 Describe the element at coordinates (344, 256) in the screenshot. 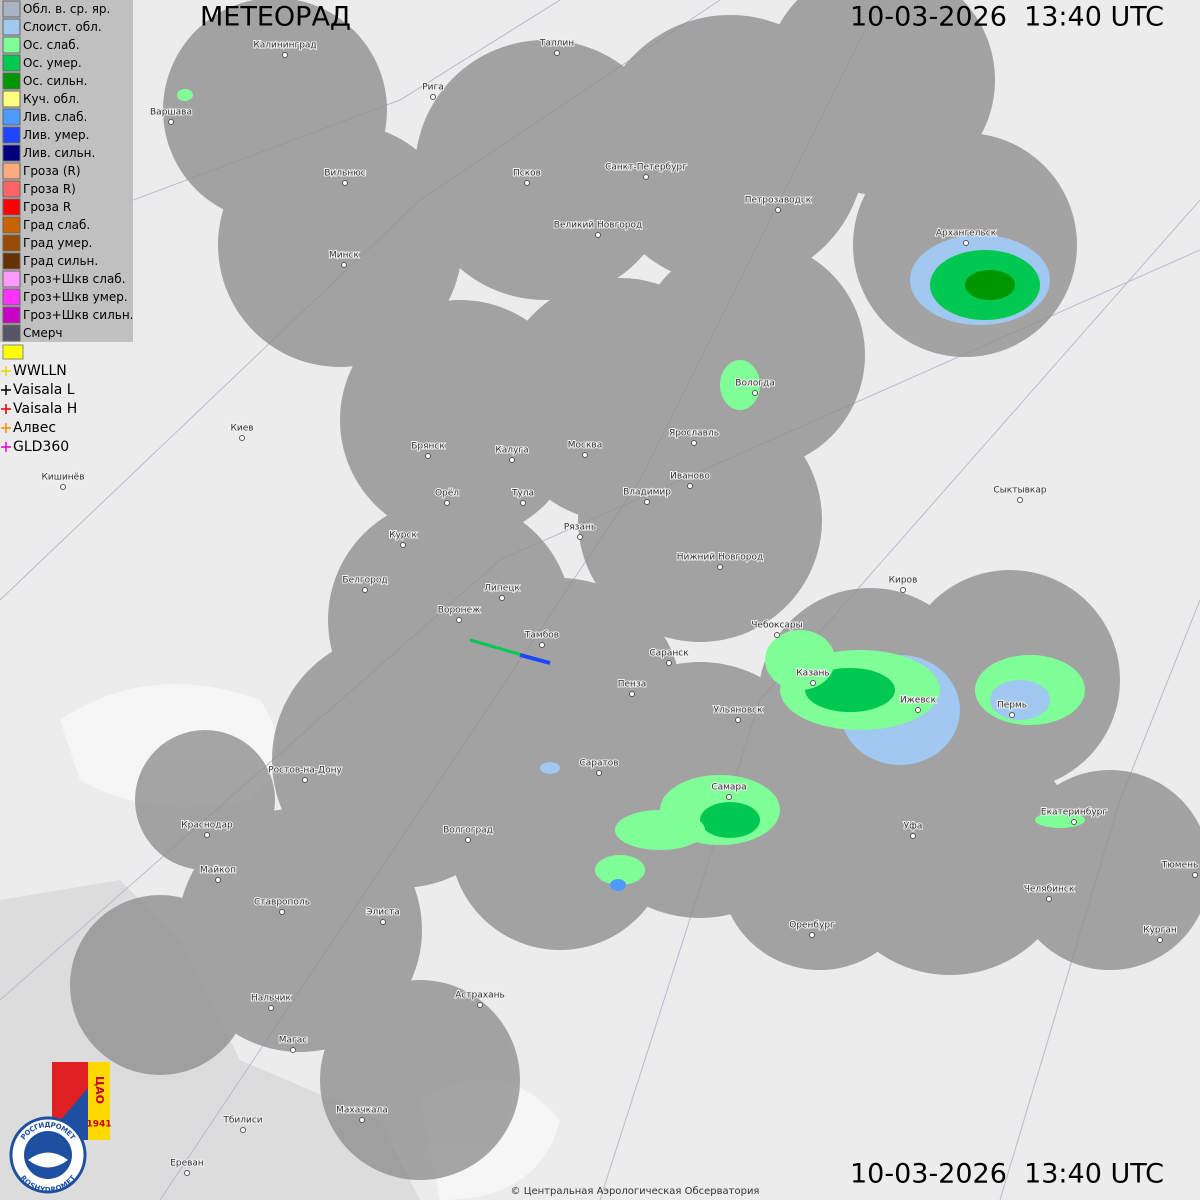

I see `city-label: Минск` at that location.